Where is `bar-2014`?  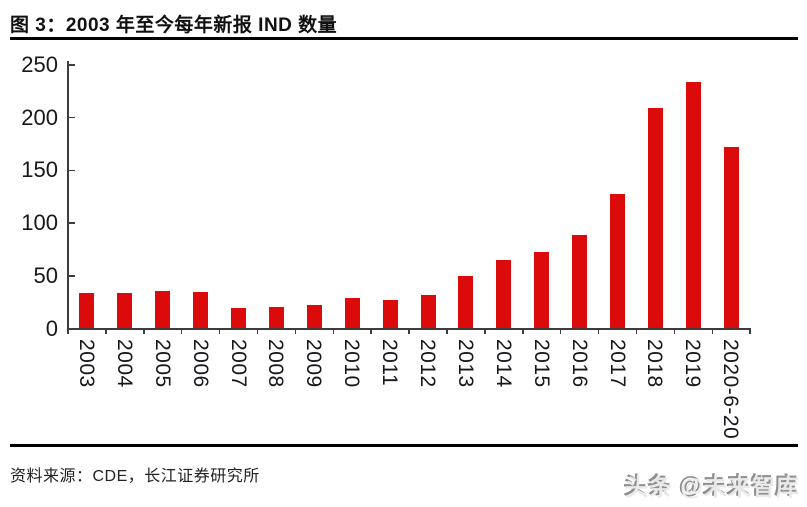
bar-2014 is located at coordinates (504, 294).